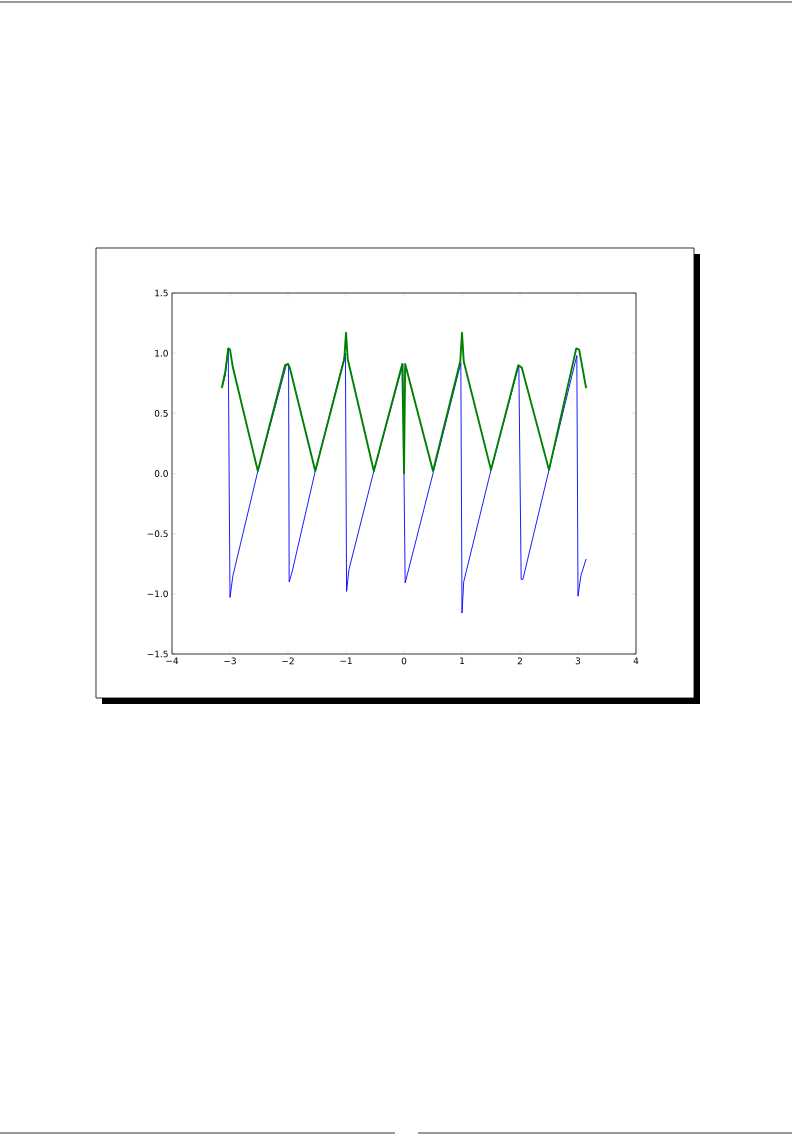  Describe the element at coordinates (161, 293) in the screenshot. I see `y-tick-label: 1.5` at that location.